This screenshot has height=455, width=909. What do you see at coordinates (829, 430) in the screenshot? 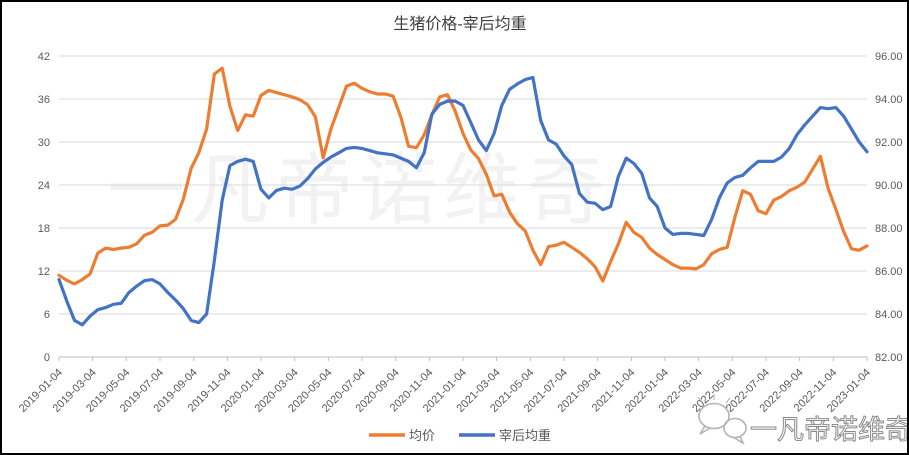
I see `bottom-right-watermark-text: 一凡帝诺维奇` at bounding box center [829, 430].